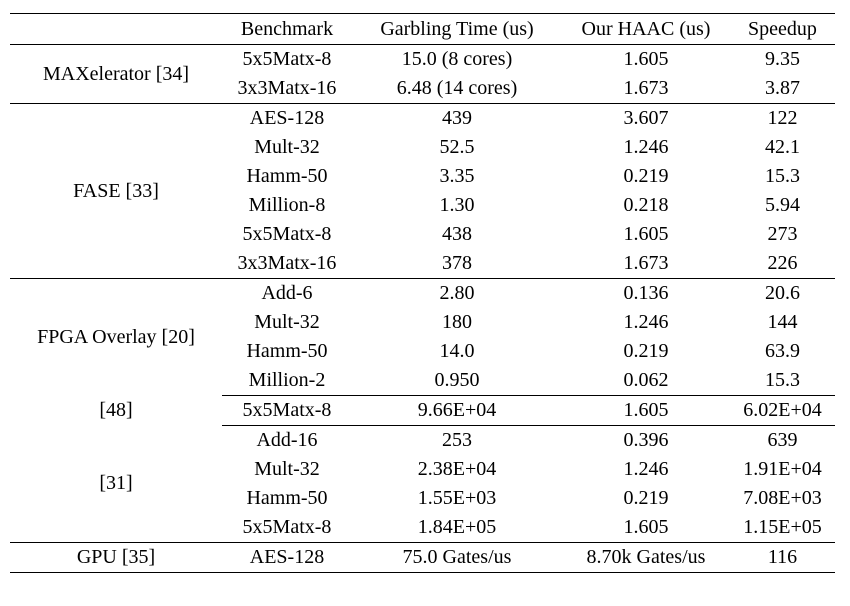  I want to click on value-cell: 439, so click(457, 118).